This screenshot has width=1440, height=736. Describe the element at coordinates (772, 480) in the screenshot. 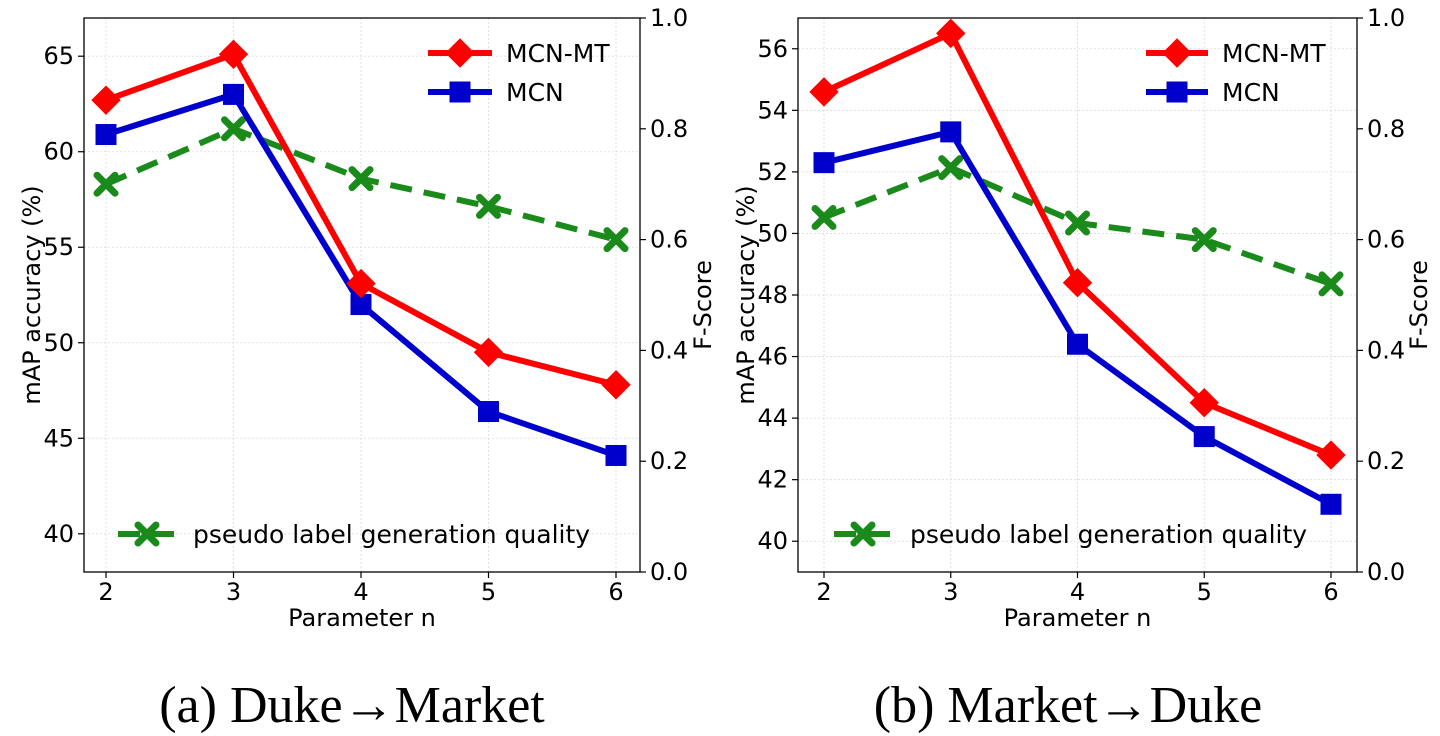

I see `y-tick-label: 42` at that location.